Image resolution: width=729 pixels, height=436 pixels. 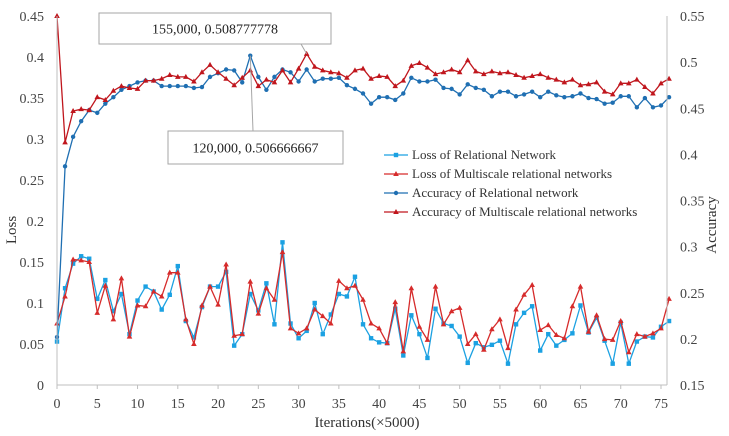 I want to click on x-tick-label: 35, so click(x=339, y=404).